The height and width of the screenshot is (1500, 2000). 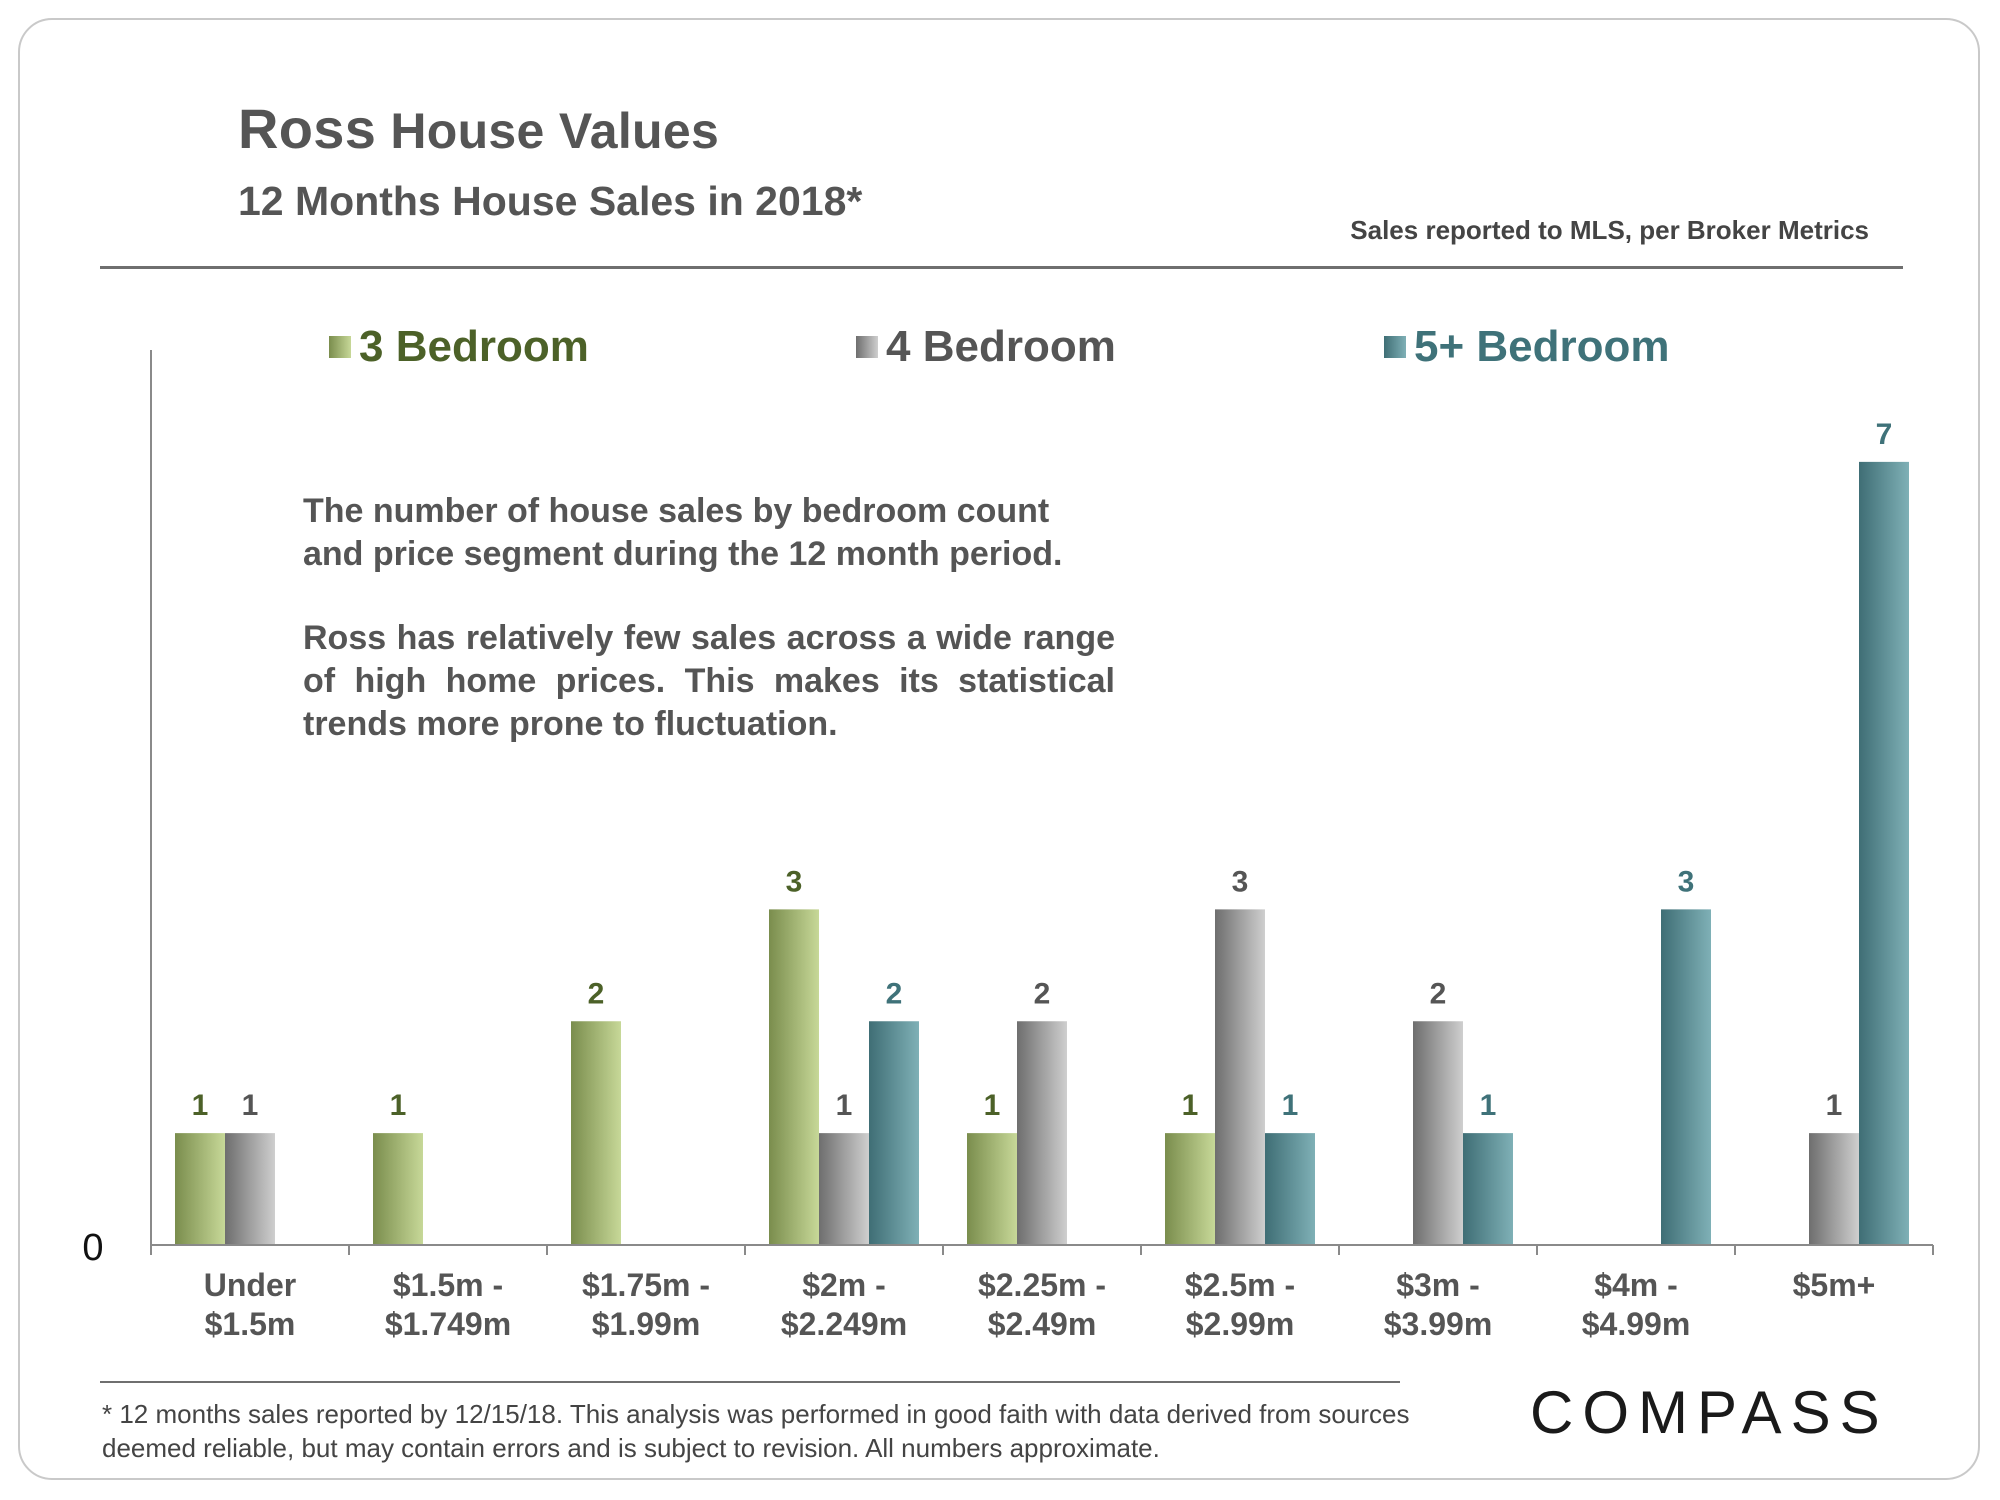 I want to click on x-tick-label-0: Under $1.5m, so click(x=250, y=1304).